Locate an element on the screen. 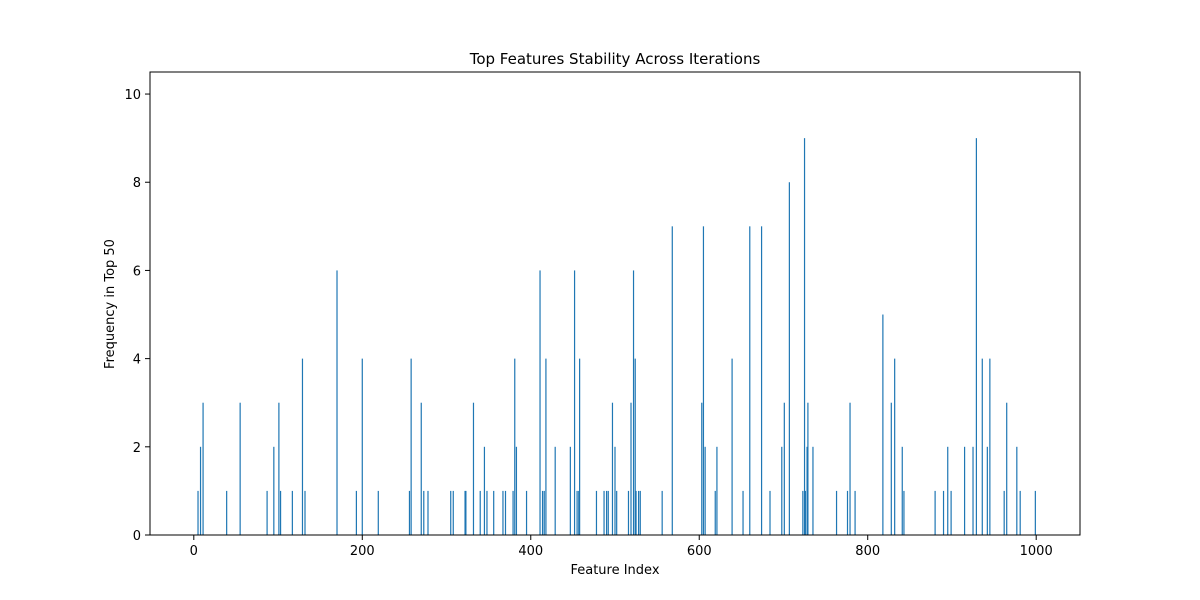 Image resolution: width=1200 pixels, height=600 pixels. x-tick-label: 400 is located at coordinates (530, 551).